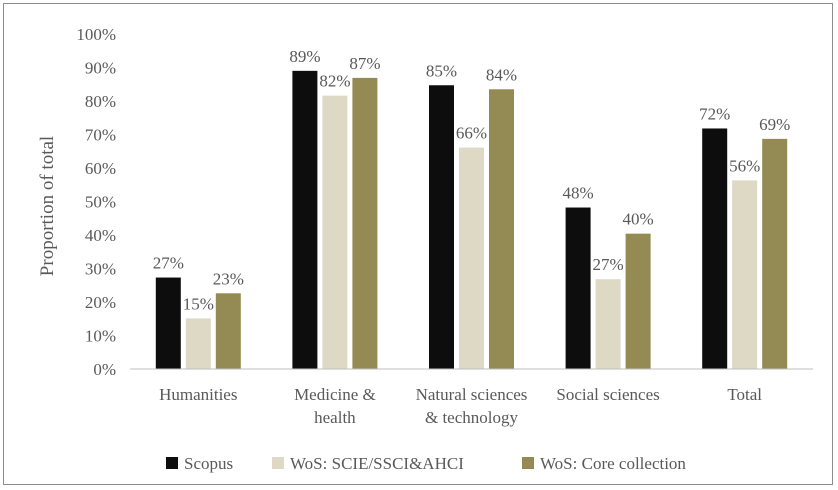 Image resolution: width=838 pixels, height=490 pixels. What do you see at coordinates (472, 394) in the screenshot?
I see `x-tick-label: Natural sciences` at bounding box center [472, 394].